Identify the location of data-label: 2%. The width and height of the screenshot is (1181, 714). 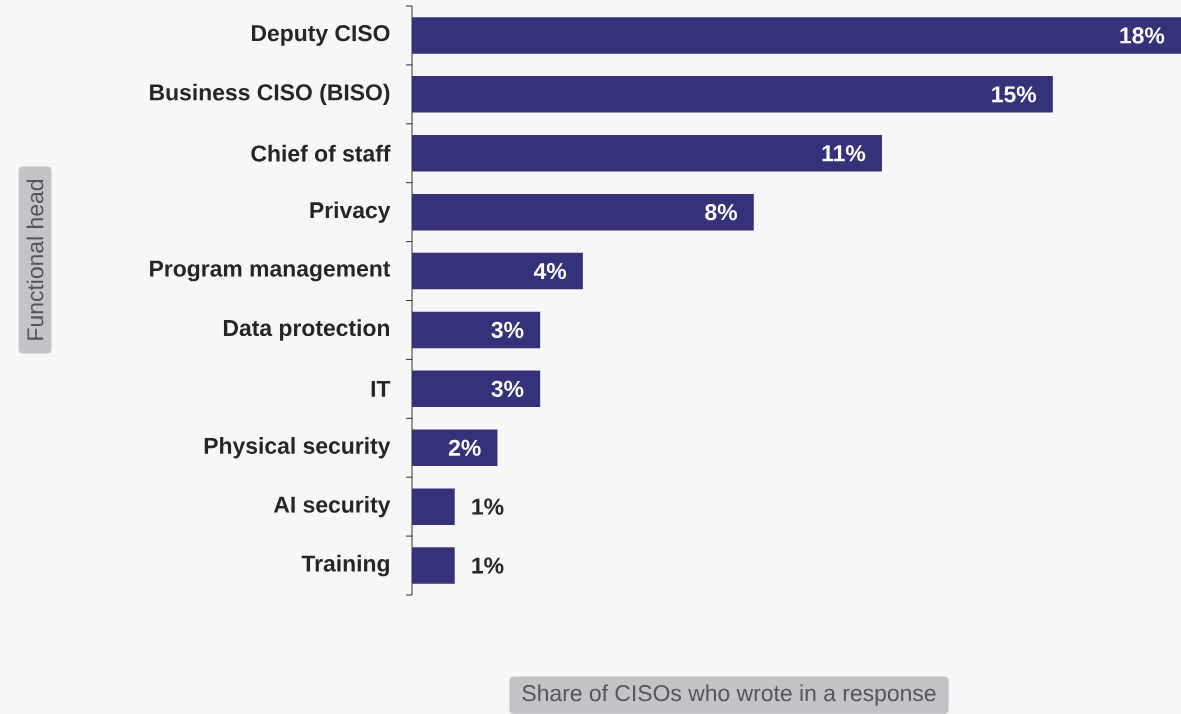
(464, 447).